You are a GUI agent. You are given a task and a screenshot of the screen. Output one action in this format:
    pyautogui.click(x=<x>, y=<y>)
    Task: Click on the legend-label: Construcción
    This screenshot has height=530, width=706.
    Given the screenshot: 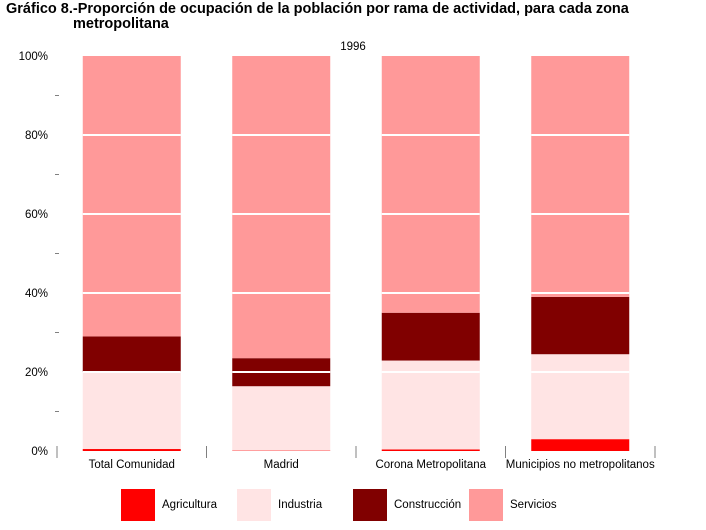 What is the action you would take?
    pyautogui.click(x=428, y=505)
    